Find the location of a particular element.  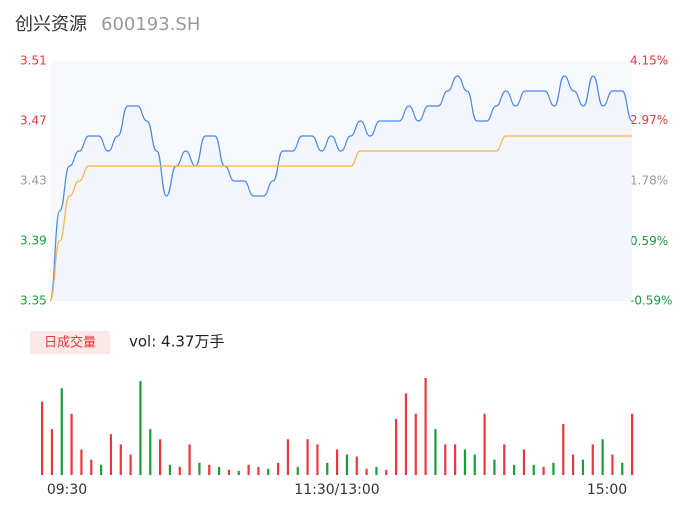

y2-tick-label: 0.59% is located at coordinates (649, 241).